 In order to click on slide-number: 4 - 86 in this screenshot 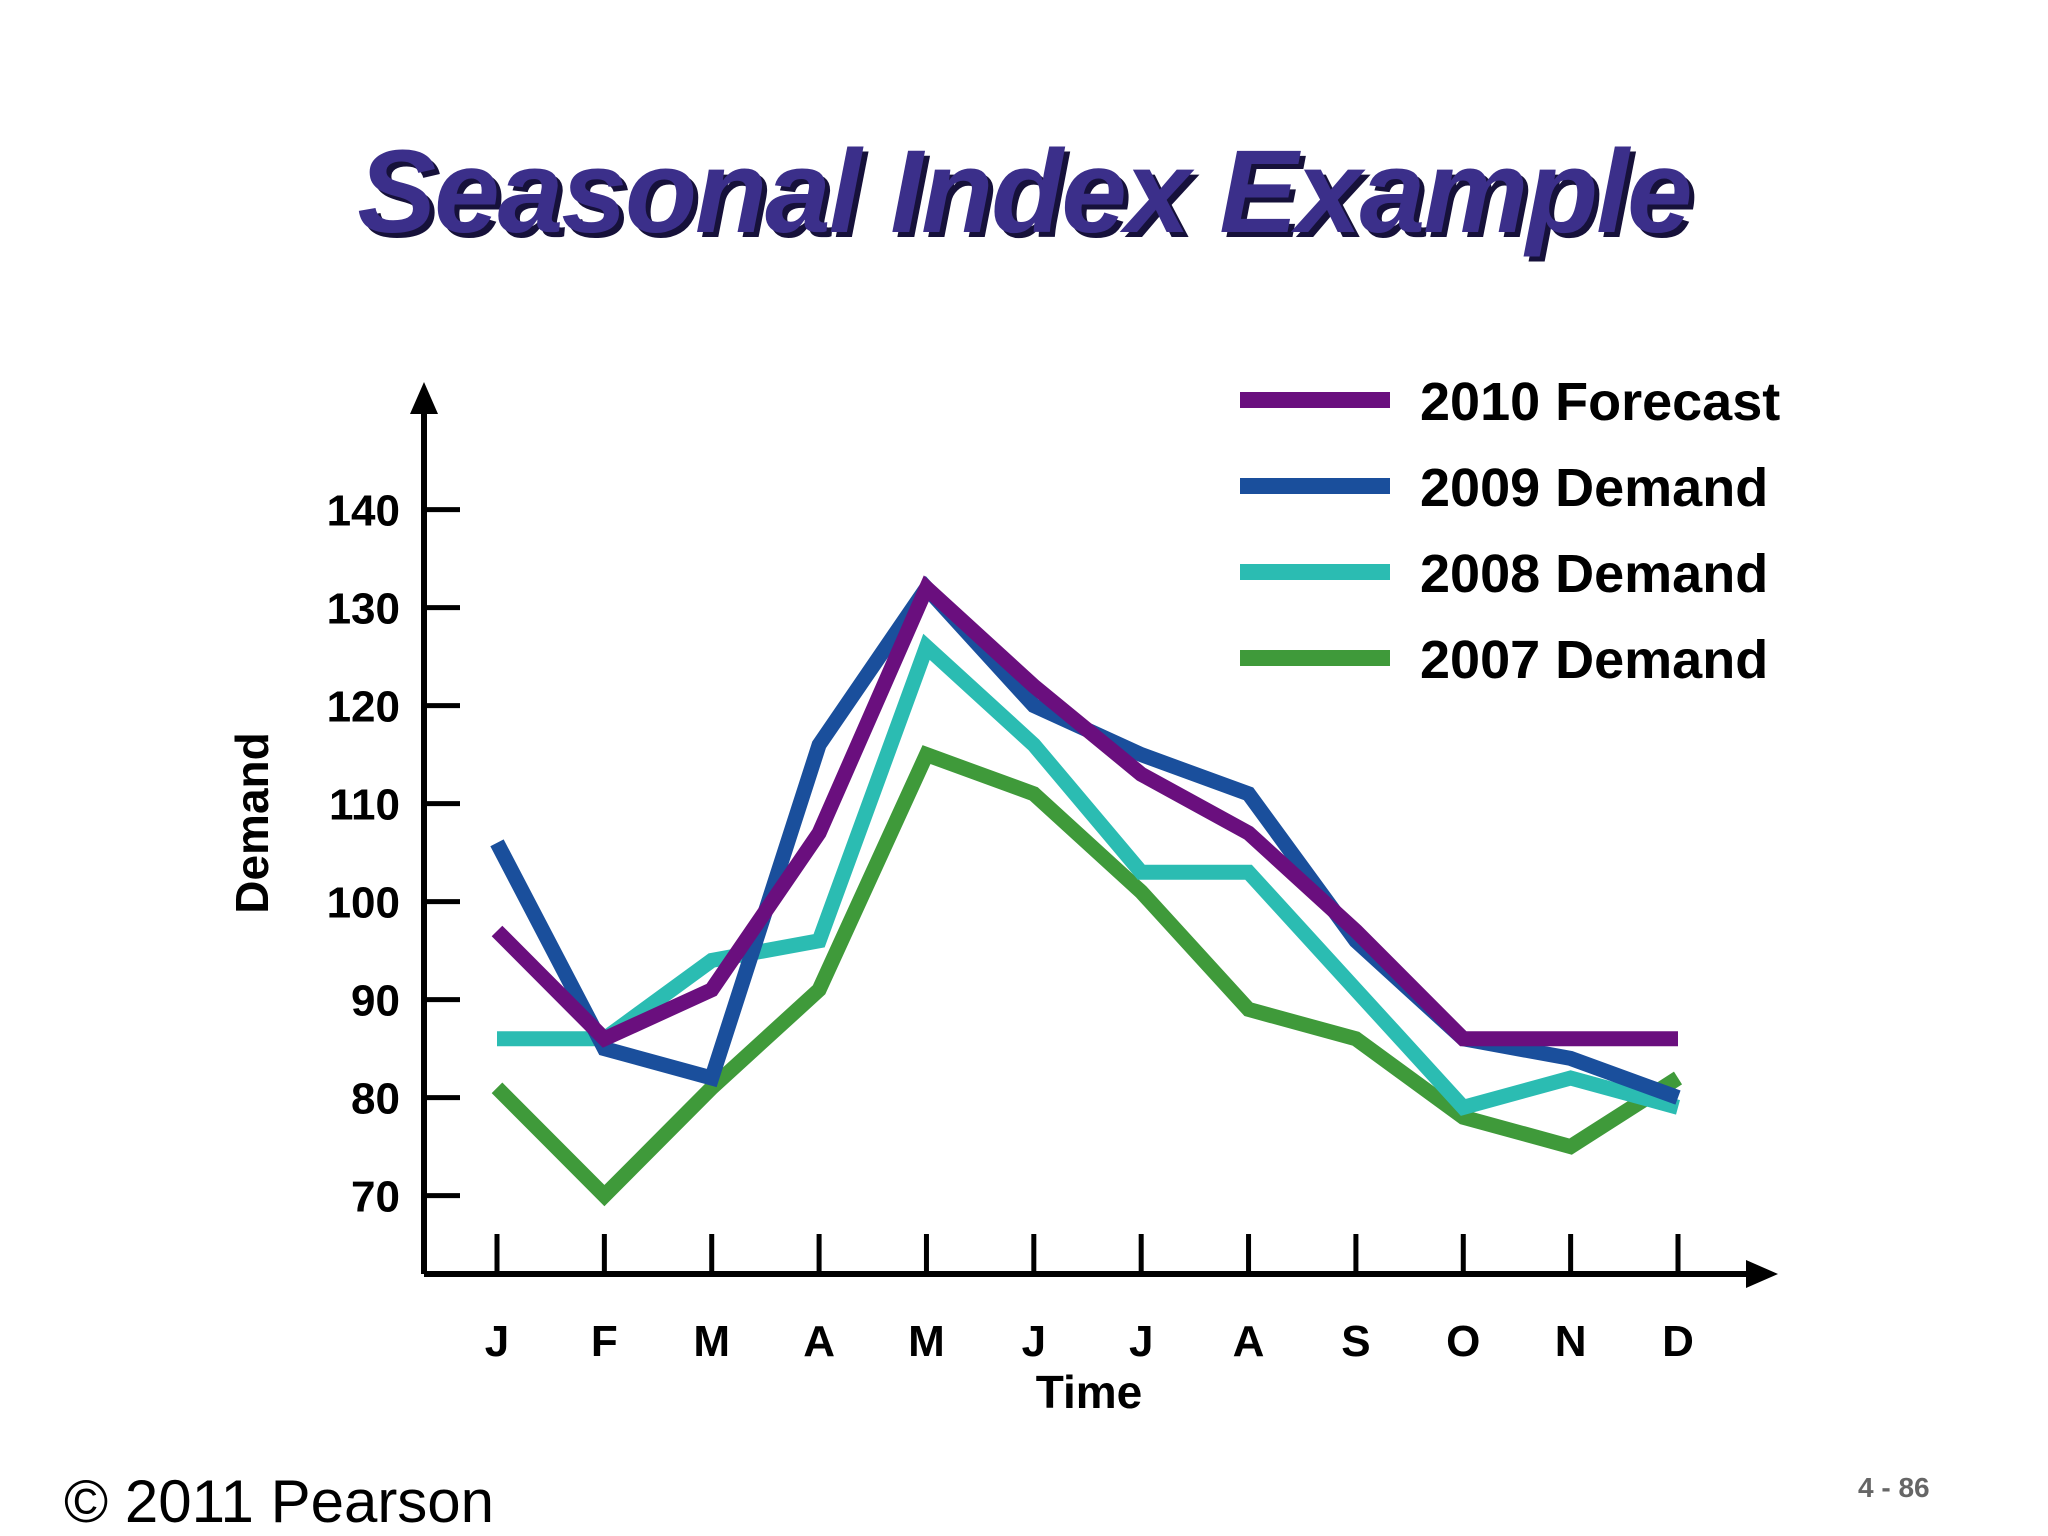, I will do `click(1894, 1487)`.